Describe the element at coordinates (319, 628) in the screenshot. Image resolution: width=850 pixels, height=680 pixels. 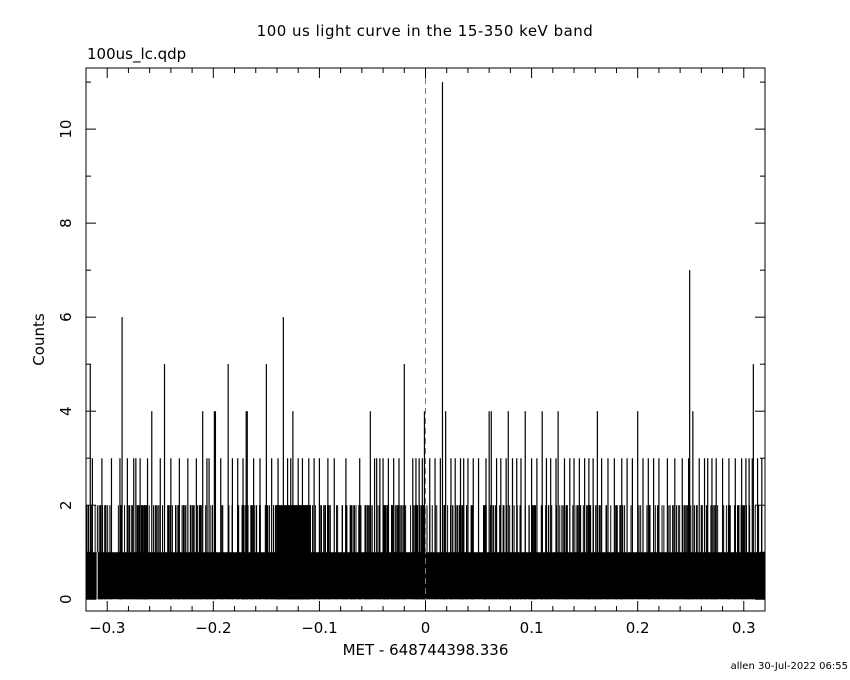
I see `x-tick-label: −0.1` at that location.